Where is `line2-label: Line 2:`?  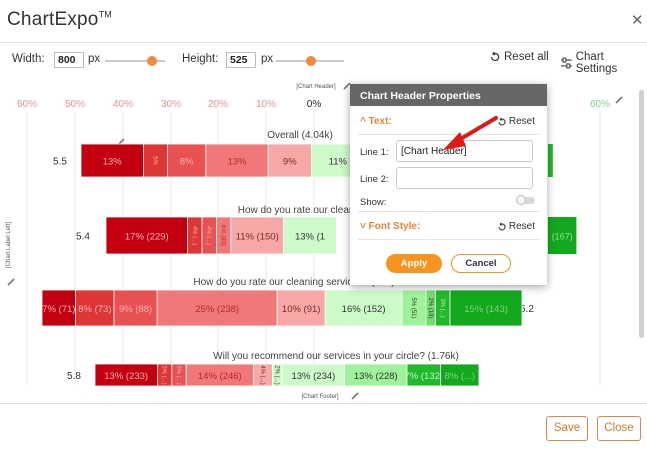
line2-label: Line 2: is located at coordinates (374, 179).